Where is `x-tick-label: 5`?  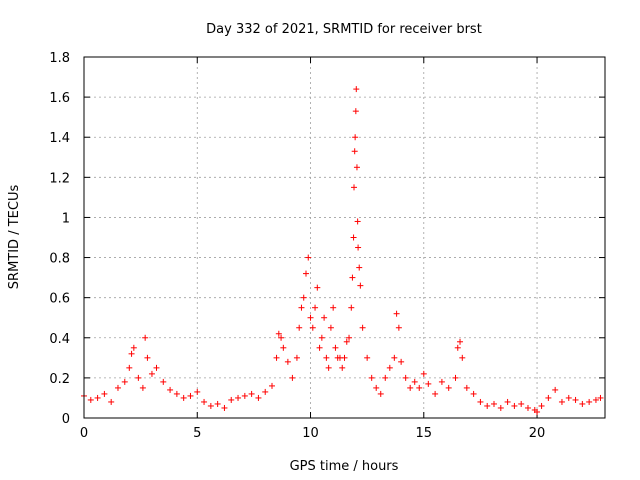
x-tick-label: 5 is located at coordinates (197, 433).